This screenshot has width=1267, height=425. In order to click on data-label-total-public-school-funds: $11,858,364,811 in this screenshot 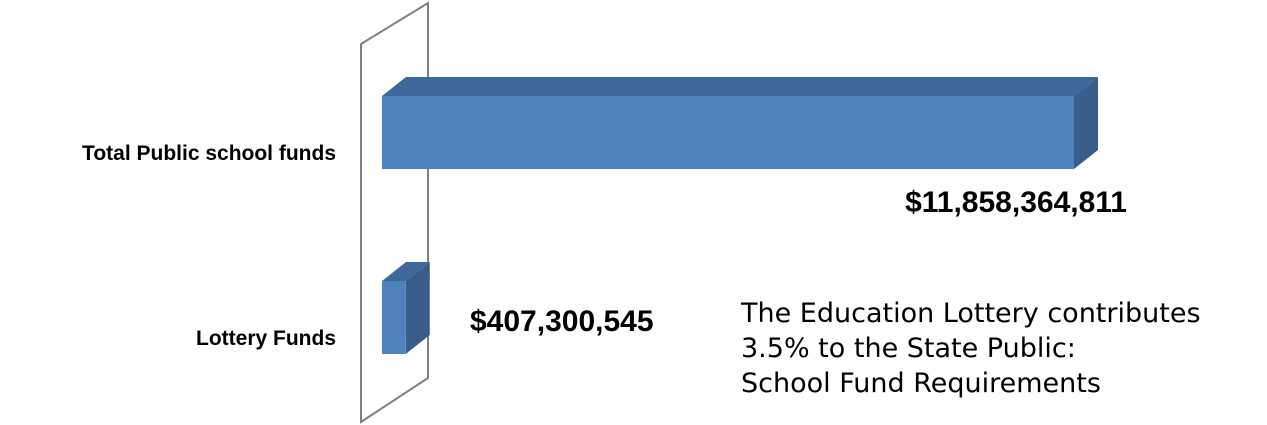, I will do `click(1016, 202)`.